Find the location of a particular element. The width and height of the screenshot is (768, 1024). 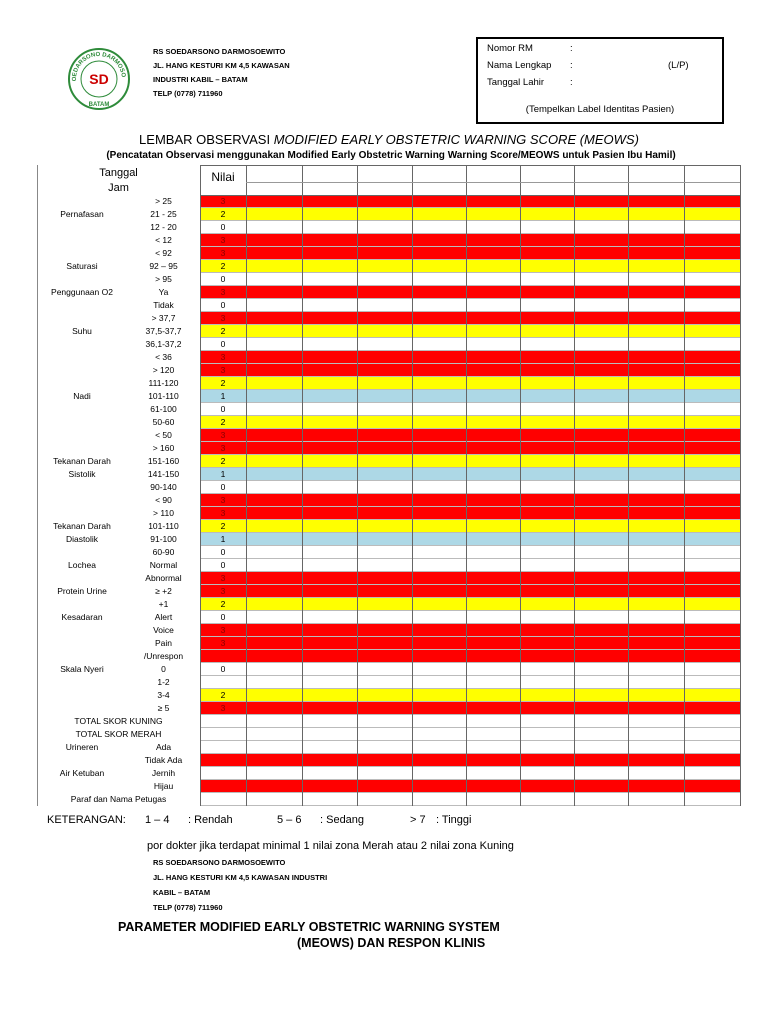

range: Ya is located at coordinates (163, 292).